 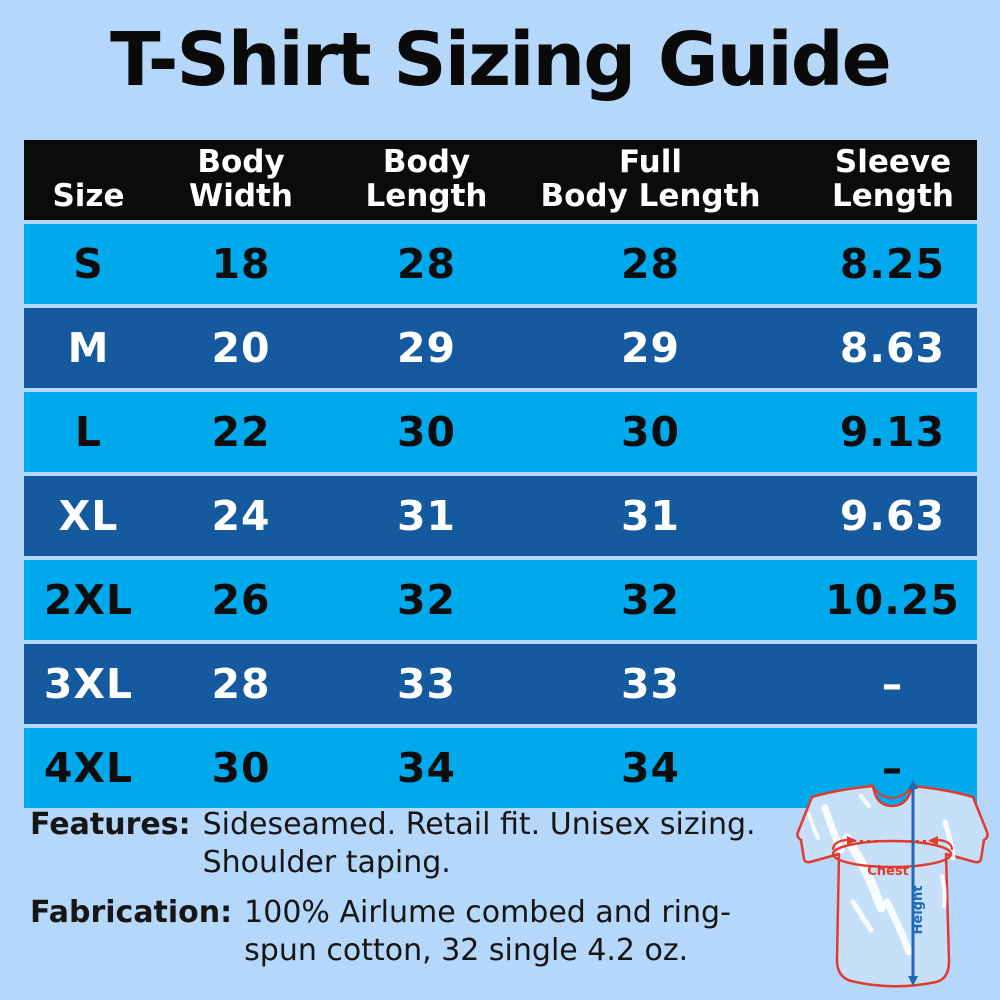 I want to click on cell-body-length: 30, so click(x=426, y=432).